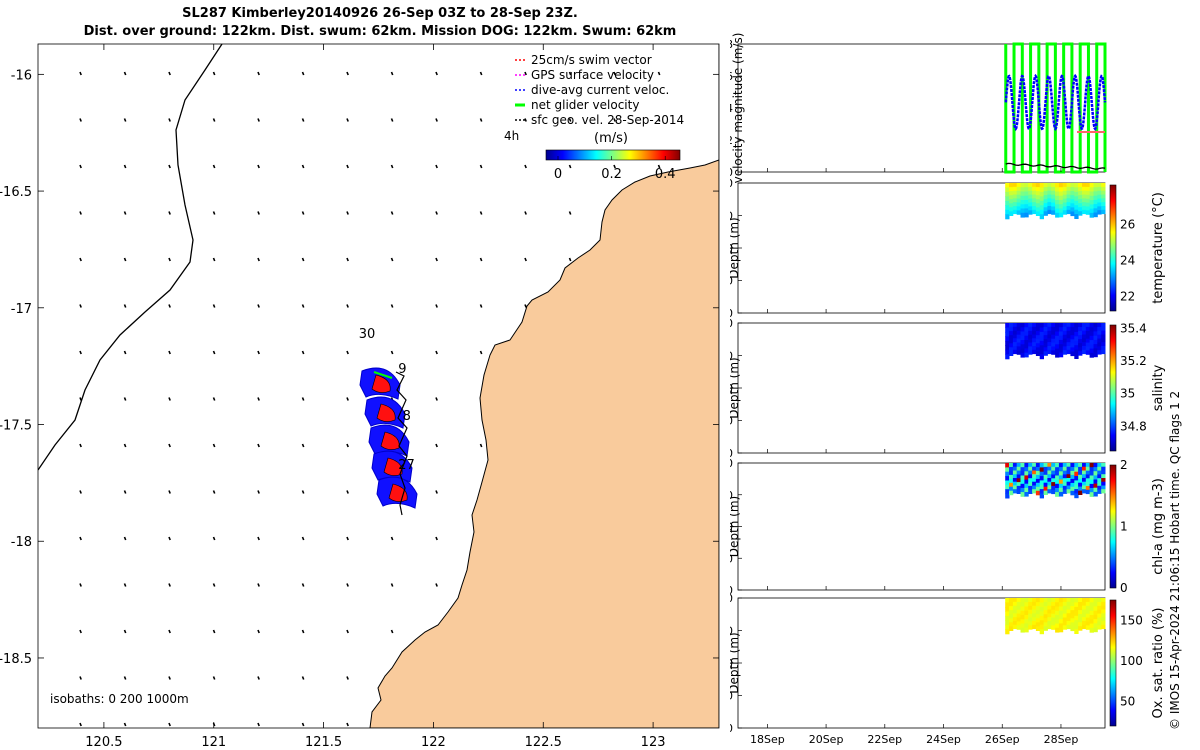 The image size is (1200, 750). What do you see at coordinates (433, 742) in the screenshot?
I see `map-xtick-label: 122` at bounding box center [433, 742].